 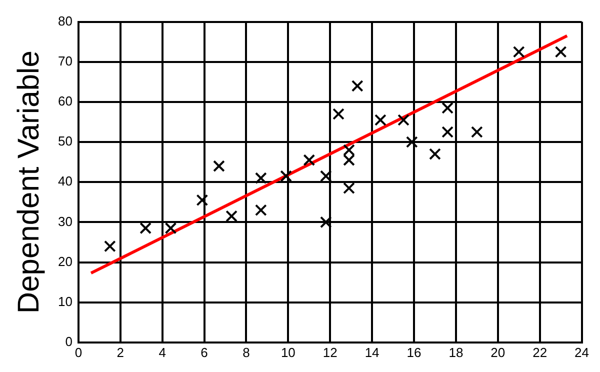 I want to click on x-tick-label: 24, so click(x=582, y=352).